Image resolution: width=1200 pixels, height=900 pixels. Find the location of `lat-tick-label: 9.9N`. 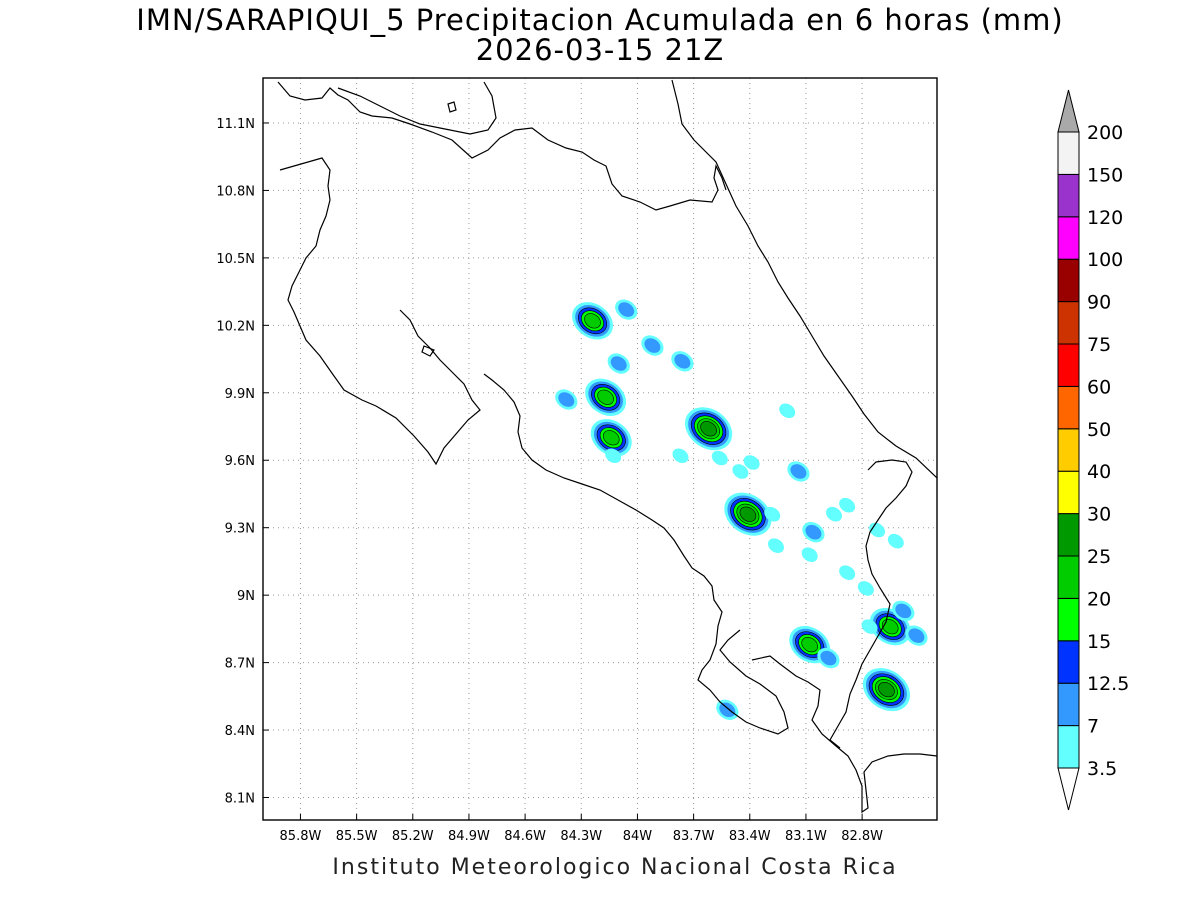

lat-tick-label: 9.9N is located at coordinates (240, 394).